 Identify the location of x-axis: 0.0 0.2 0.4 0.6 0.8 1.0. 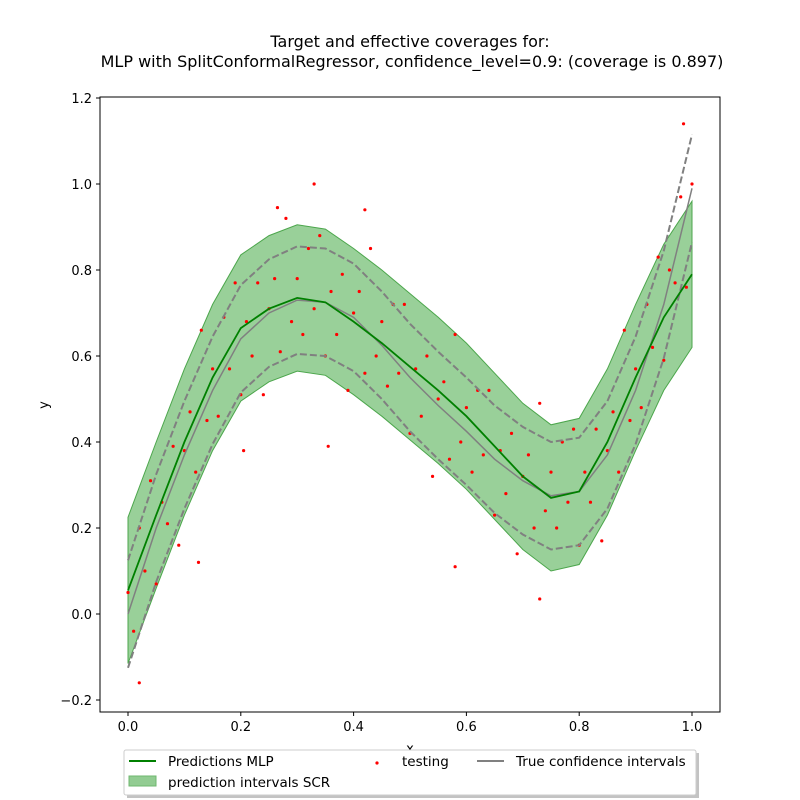
(410, 723).